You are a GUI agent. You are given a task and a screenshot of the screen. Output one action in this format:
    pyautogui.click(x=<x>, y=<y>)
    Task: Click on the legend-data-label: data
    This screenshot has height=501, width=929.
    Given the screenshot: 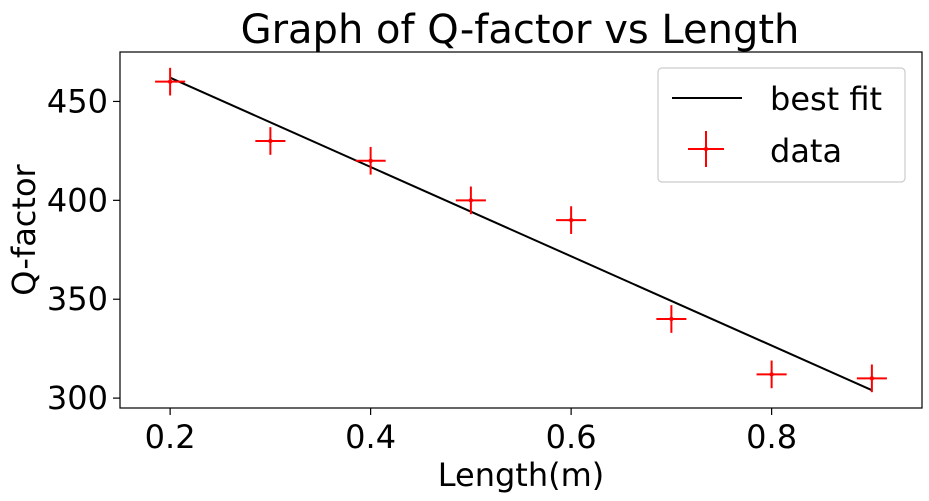 What is the action you would take?
    pyautogui.click(x=806, y=151)
    